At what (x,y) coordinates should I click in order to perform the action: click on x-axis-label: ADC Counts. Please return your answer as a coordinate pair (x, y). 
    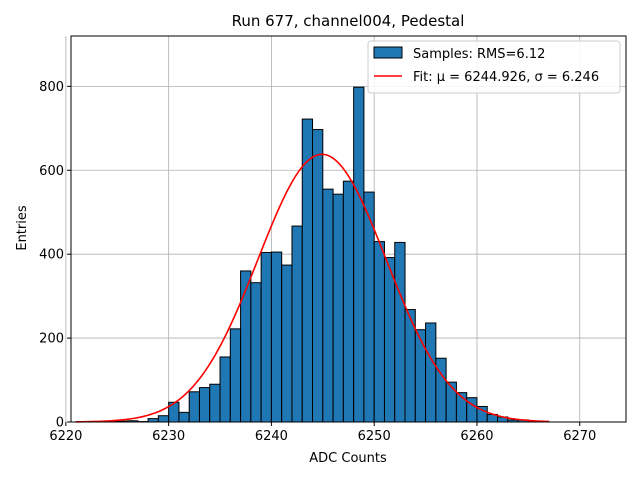
    Looking at the image, I should click on (348, 458).